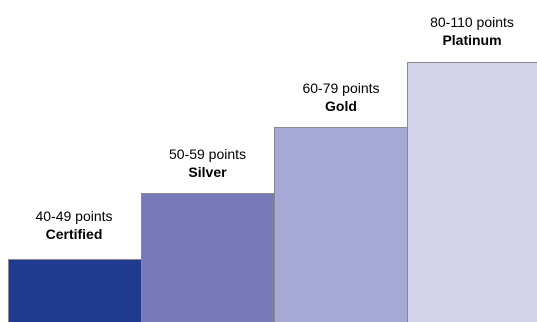 This screenshot has width=537, height=322. I want to click on step-certified, so click(75, 290).